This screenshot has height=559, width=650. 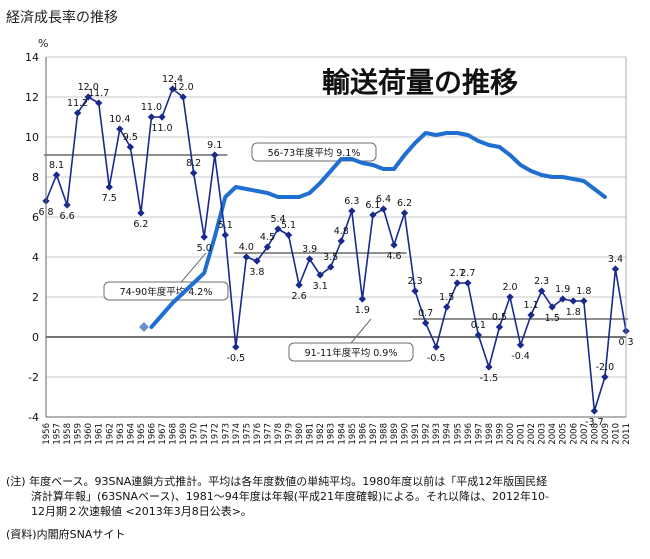 I want to click on x-tick-label: 1992, so click(x=427, y=434).